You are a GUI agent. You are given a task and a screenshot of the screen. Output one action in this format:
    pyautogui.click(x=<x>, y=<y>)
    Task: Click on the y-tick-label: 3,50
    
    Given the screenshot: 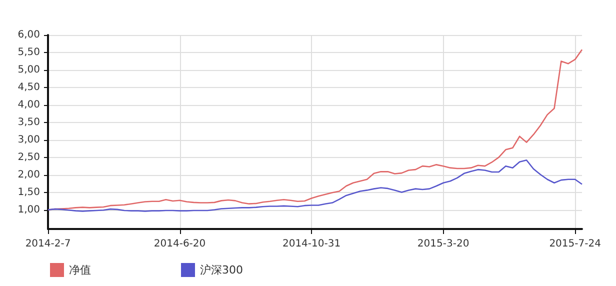 What is the action you would take?
    pyautogui.click(x=29, y=122)
    